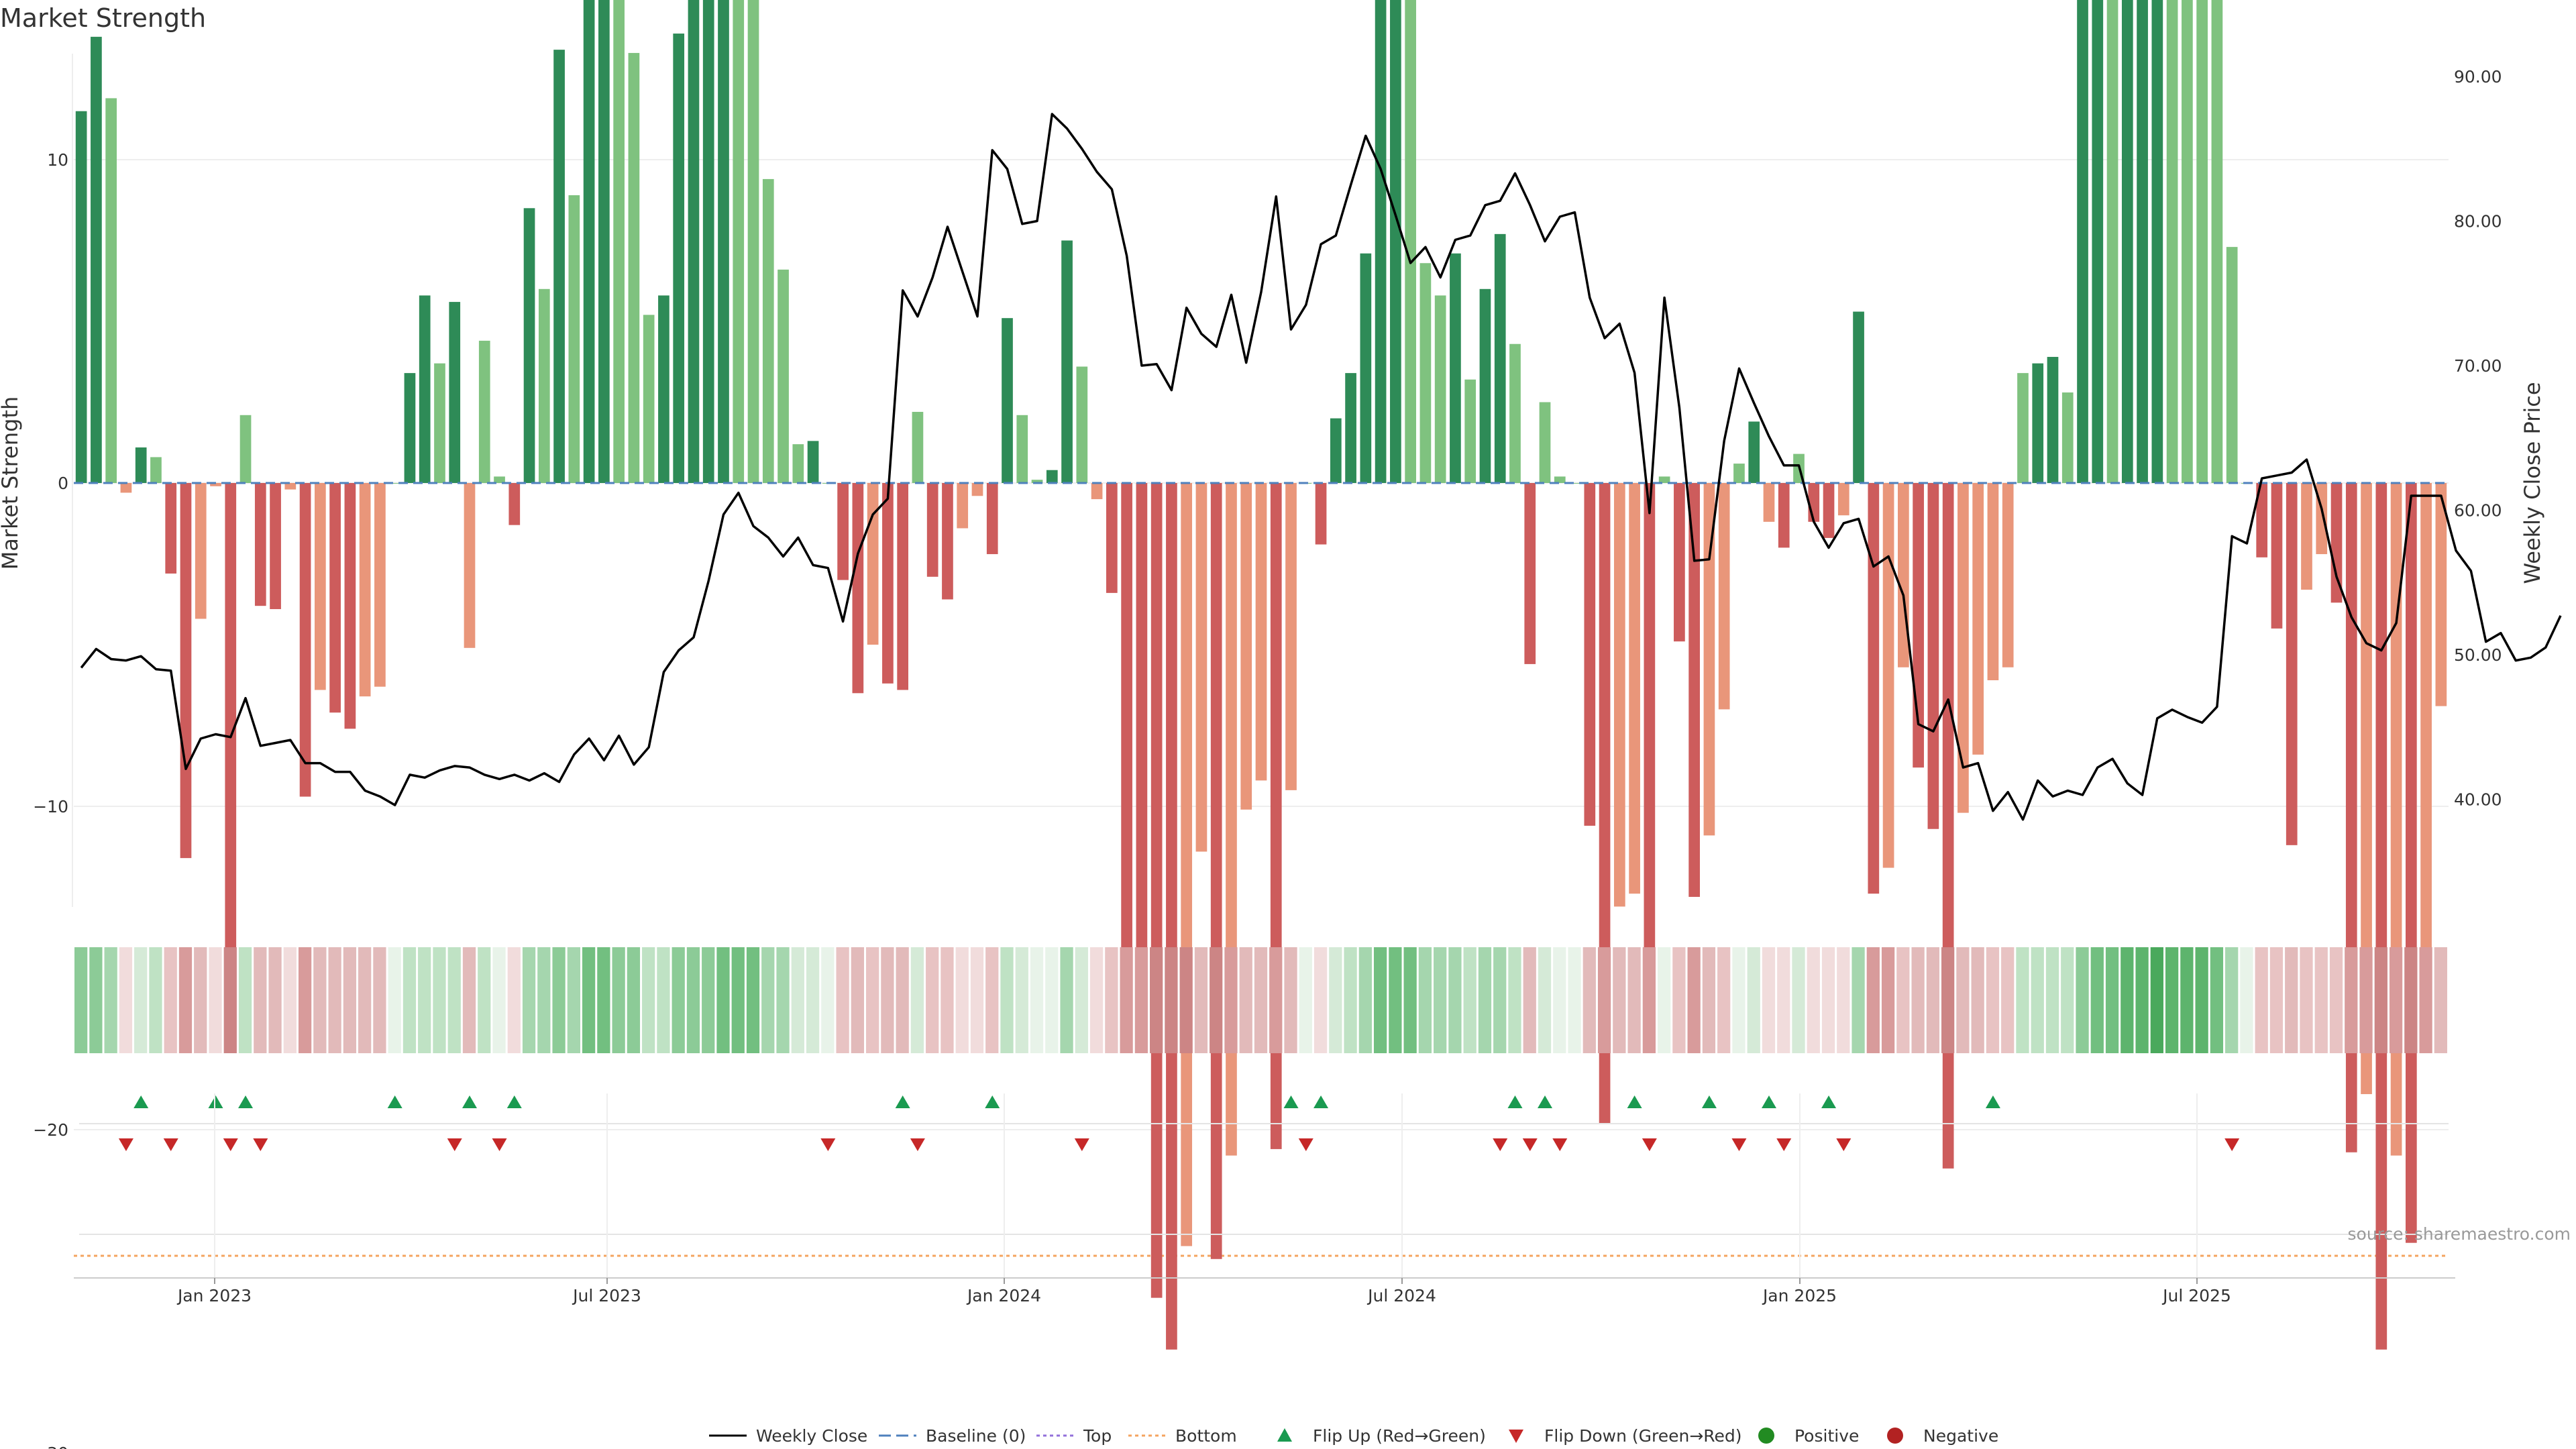 Image resolution: width=2576 pixels, height=1449 pixels. I want to click on x-tick-label: Jul 2024, so click(1401, 1295).